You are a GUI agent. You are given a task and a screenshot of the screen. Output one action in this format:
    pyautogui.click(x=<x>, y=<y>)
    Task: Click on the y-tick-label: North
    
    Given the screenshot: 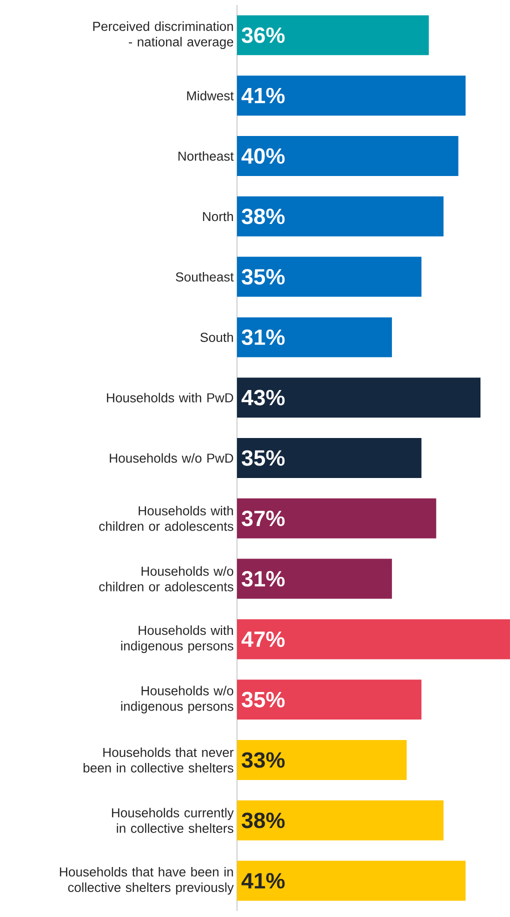 What is the action you would take?
    pyautogui.click(x=218, y=217)
    